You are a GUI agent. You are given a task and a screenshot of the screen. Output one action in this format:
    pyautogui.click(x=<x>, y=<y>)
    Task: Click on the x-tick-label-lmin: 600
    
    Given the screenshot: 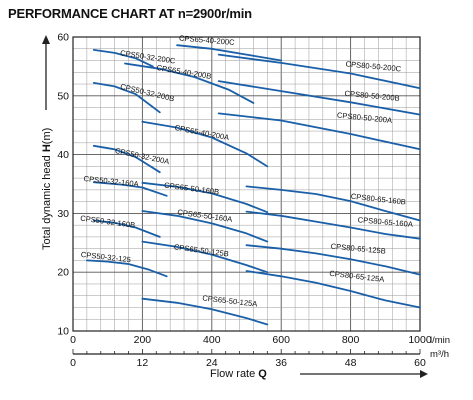 What is the action you would take?
    pyautogui.click(x=281, y=340)
    